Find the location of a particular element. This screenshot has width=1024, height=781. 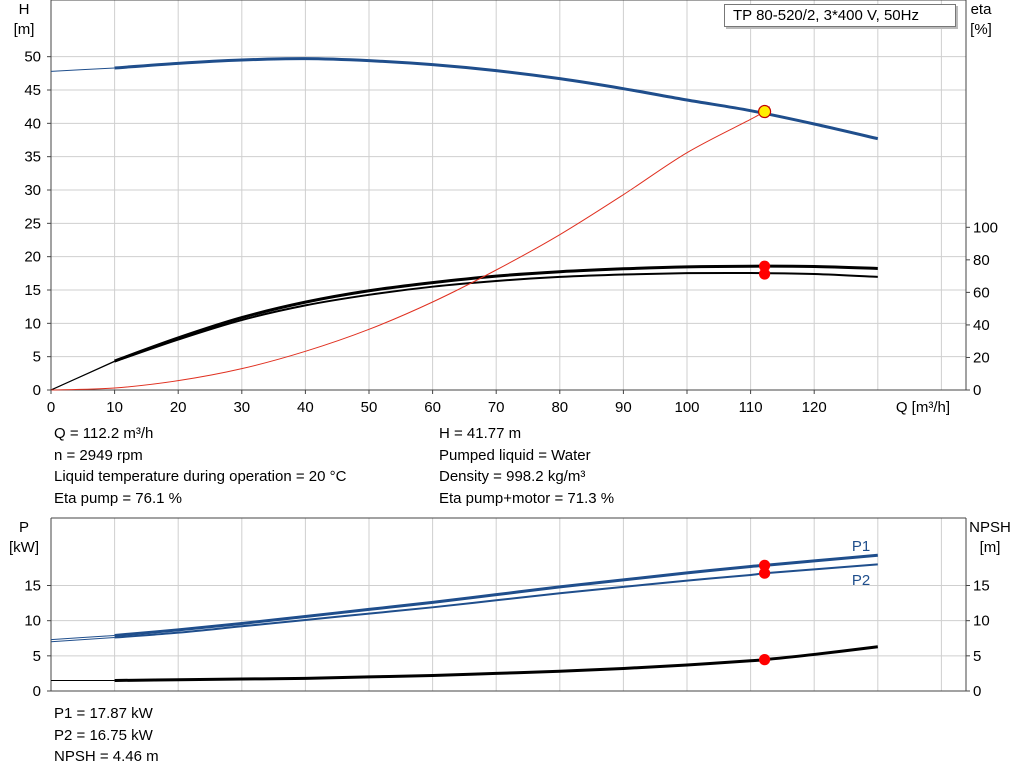

info-p2: P2 = 16.75 kW is located at coordinates (103, 735).